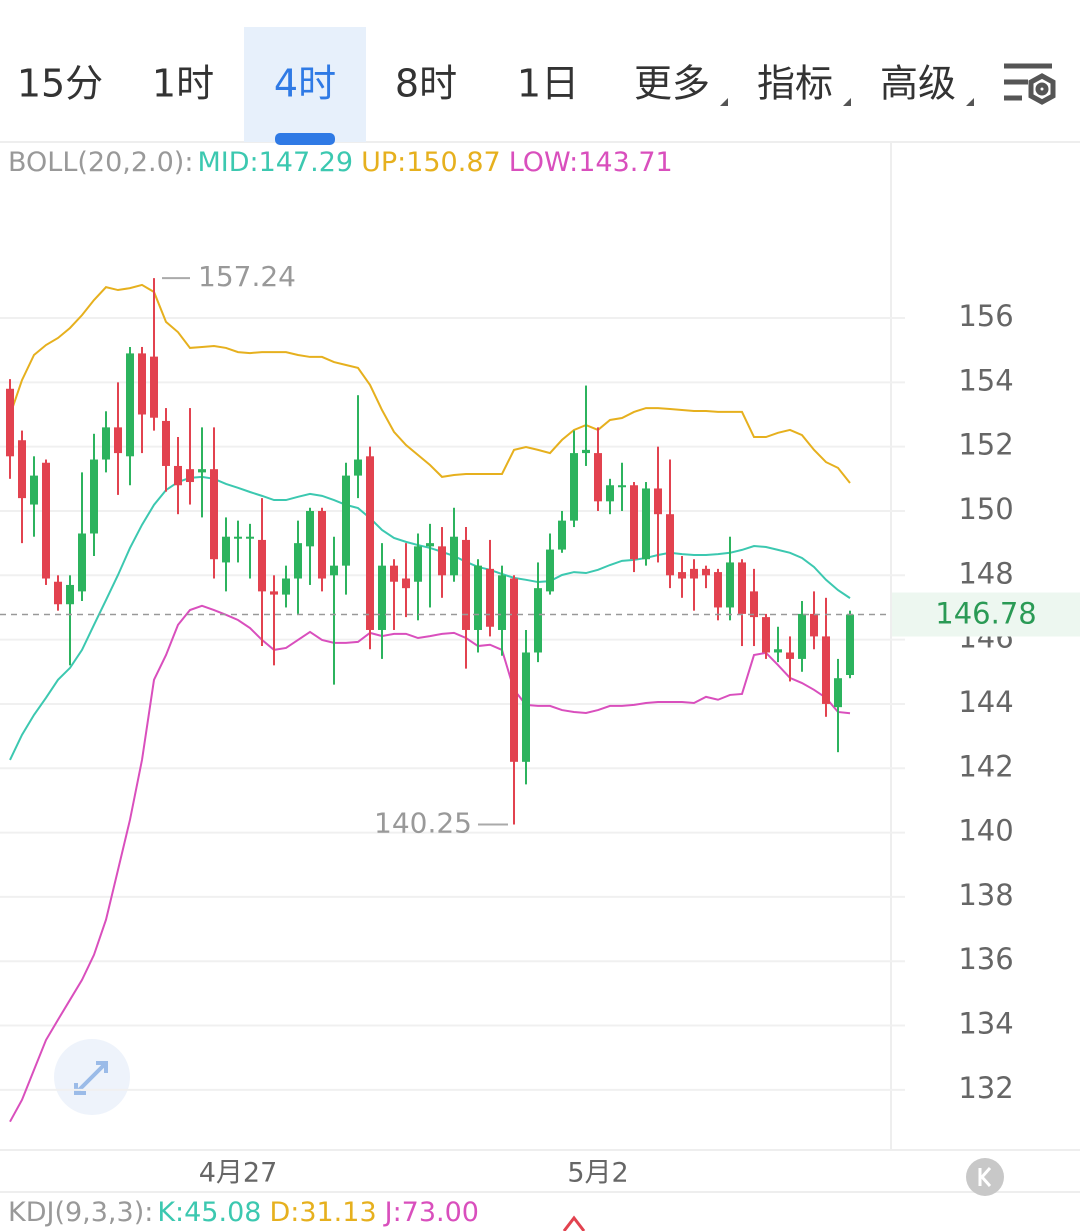 This screenshot has height=1231, width=1080. What do you see at coordinates (985, 1177) in the screenshot?
I see `scroll-latest-button` at bounding box center [985, 1177].